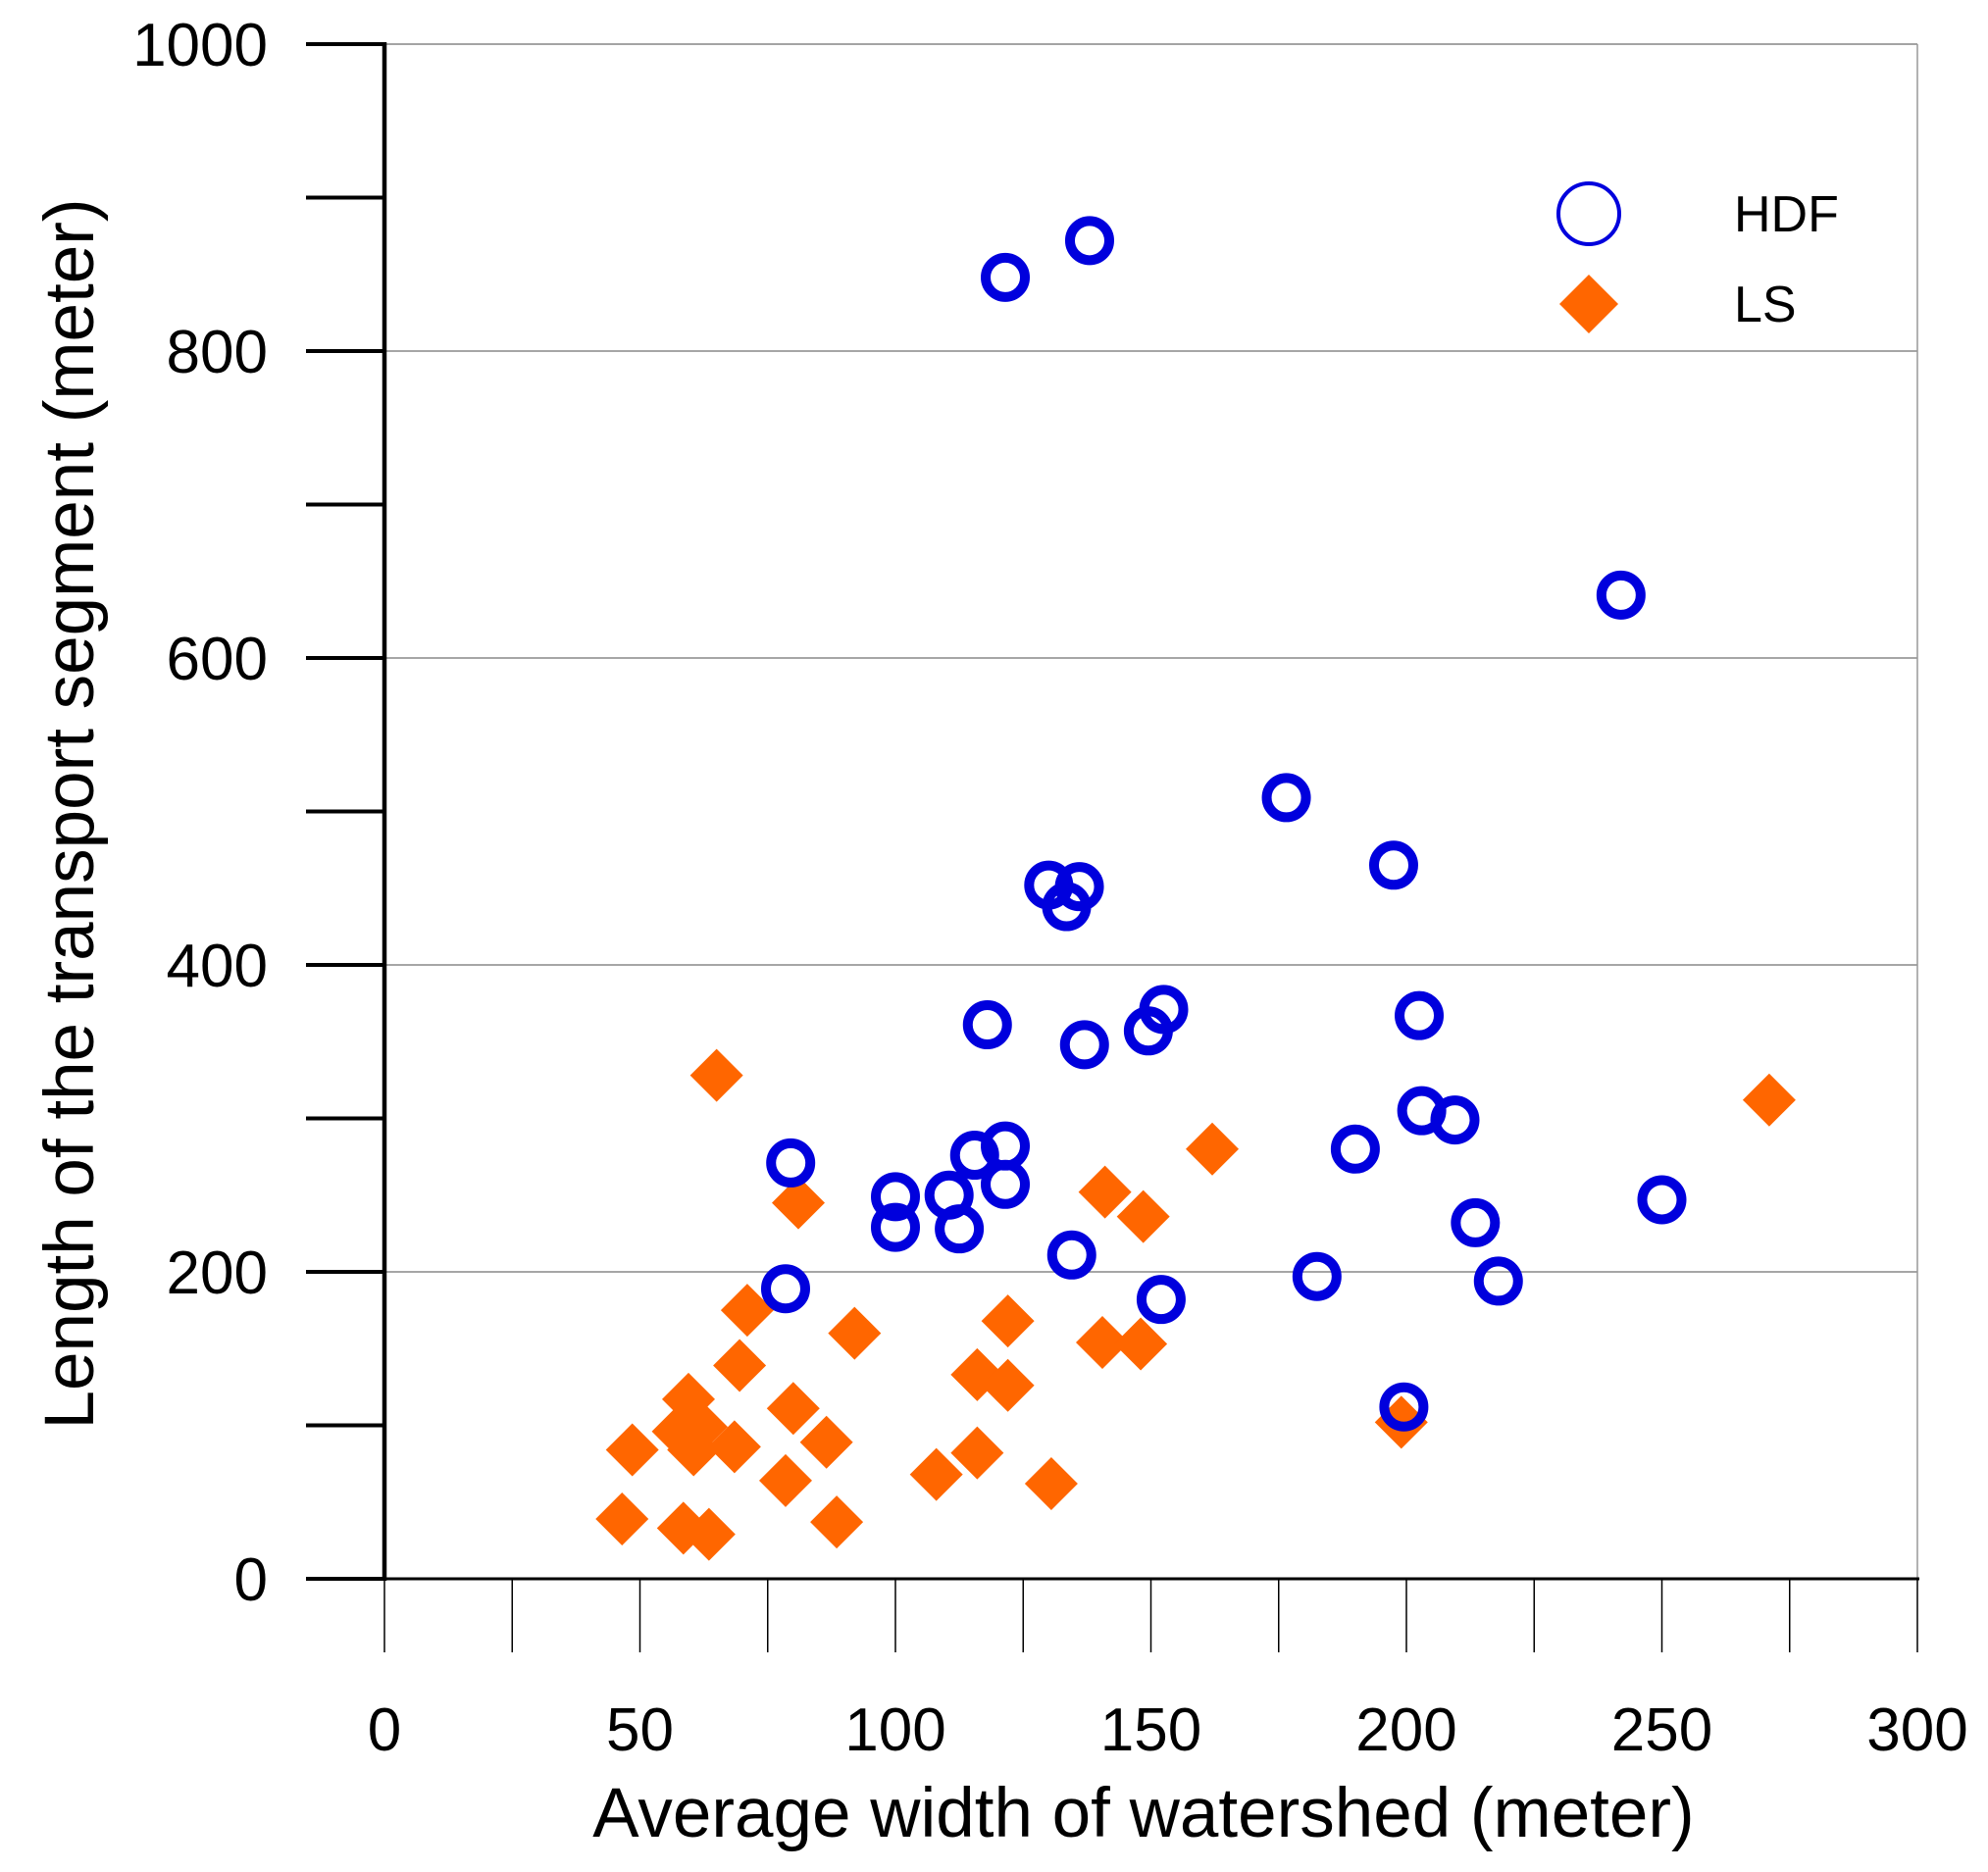 Image resolution: width=1988 pixels, height=1872 pixels. Describe the element at coordinates (640, 1730) in the screenshot. I see `x-tick-label: 50` at that location.